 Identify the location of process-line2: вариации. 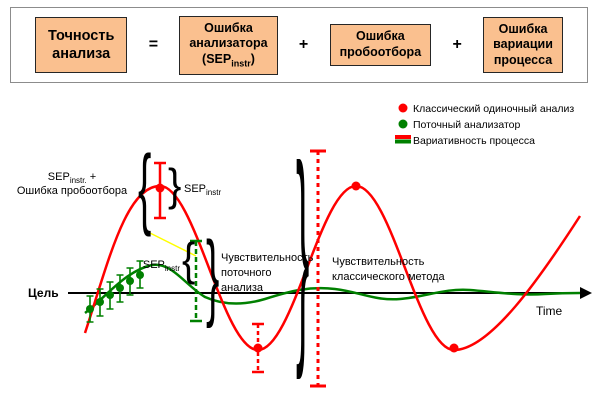
(523, 44).